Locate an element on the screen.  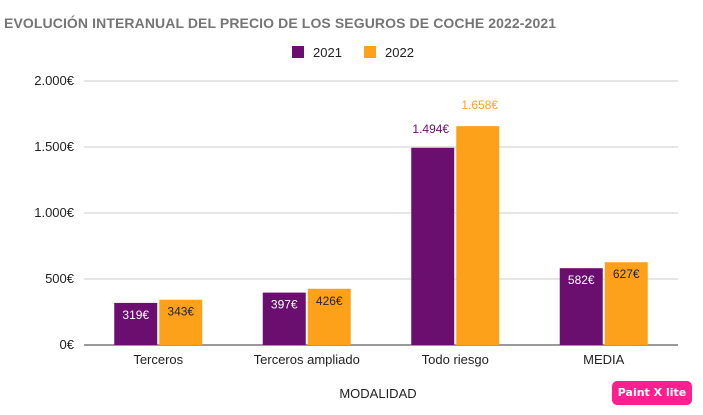
legend-label-2021: 2021 is located at coordinates (327, 52).